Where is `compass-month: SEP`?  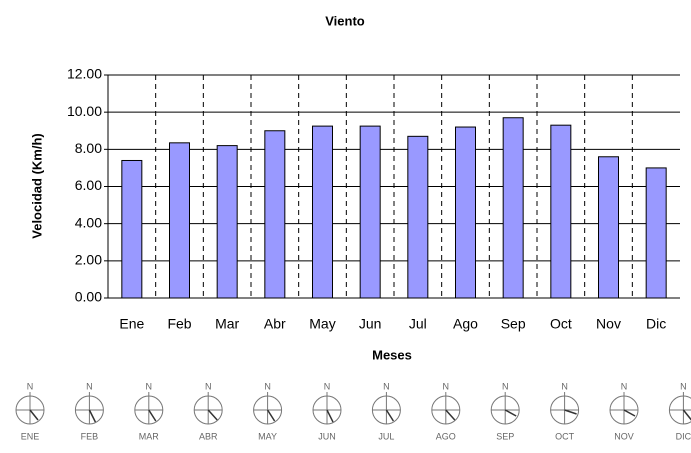 compass-month: SEP is located at coordinates (505, 436).